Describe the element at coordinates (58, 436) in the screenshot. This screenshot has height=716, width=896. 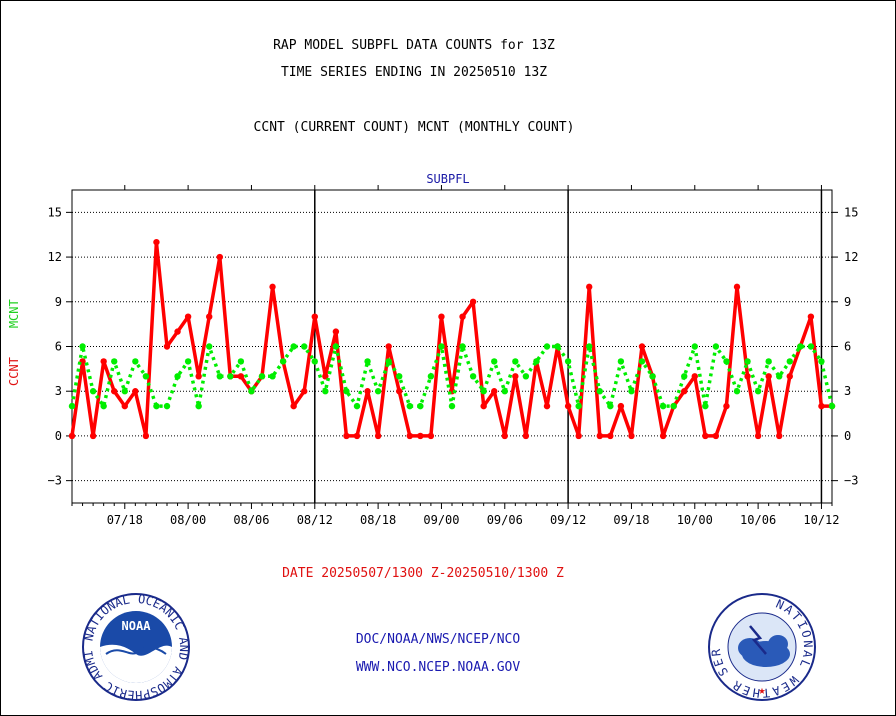
I see `y-tick-label: 0` at that location.